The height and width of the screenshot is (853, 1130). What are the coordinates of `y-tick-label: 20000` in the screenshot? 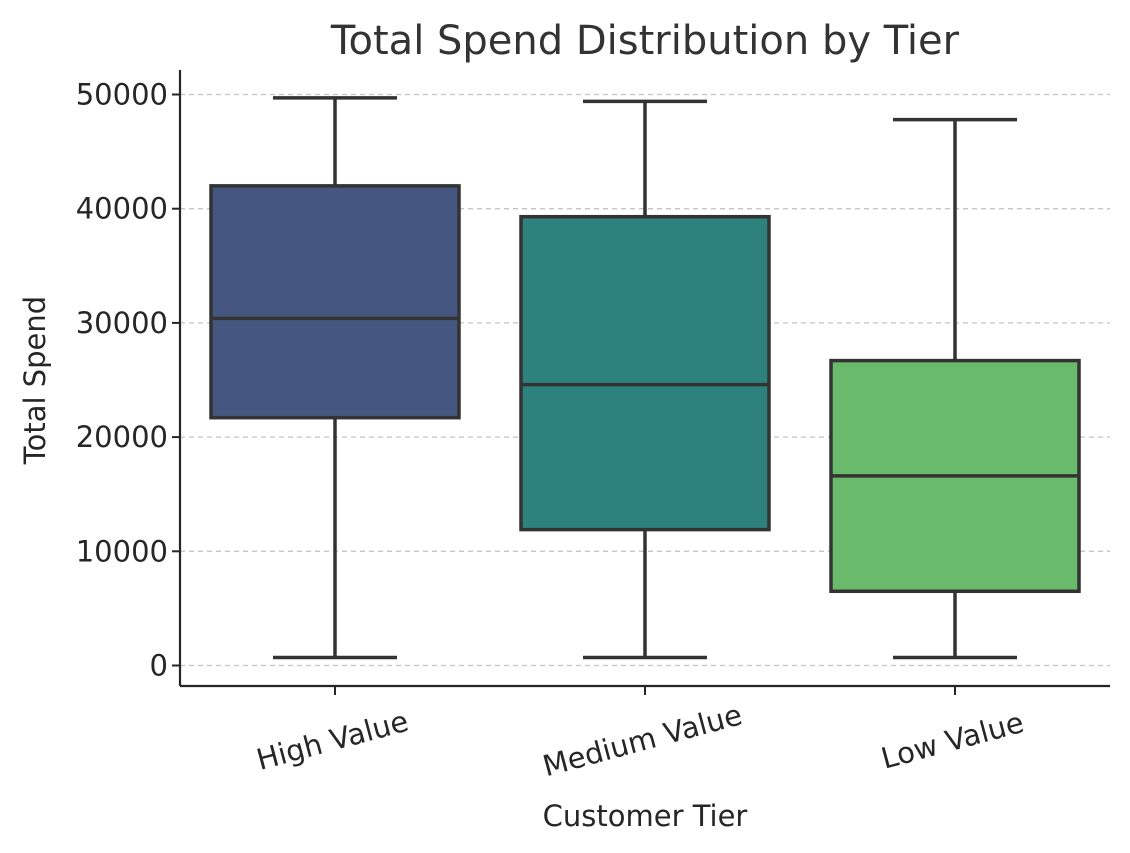 It's located at (122, 437).